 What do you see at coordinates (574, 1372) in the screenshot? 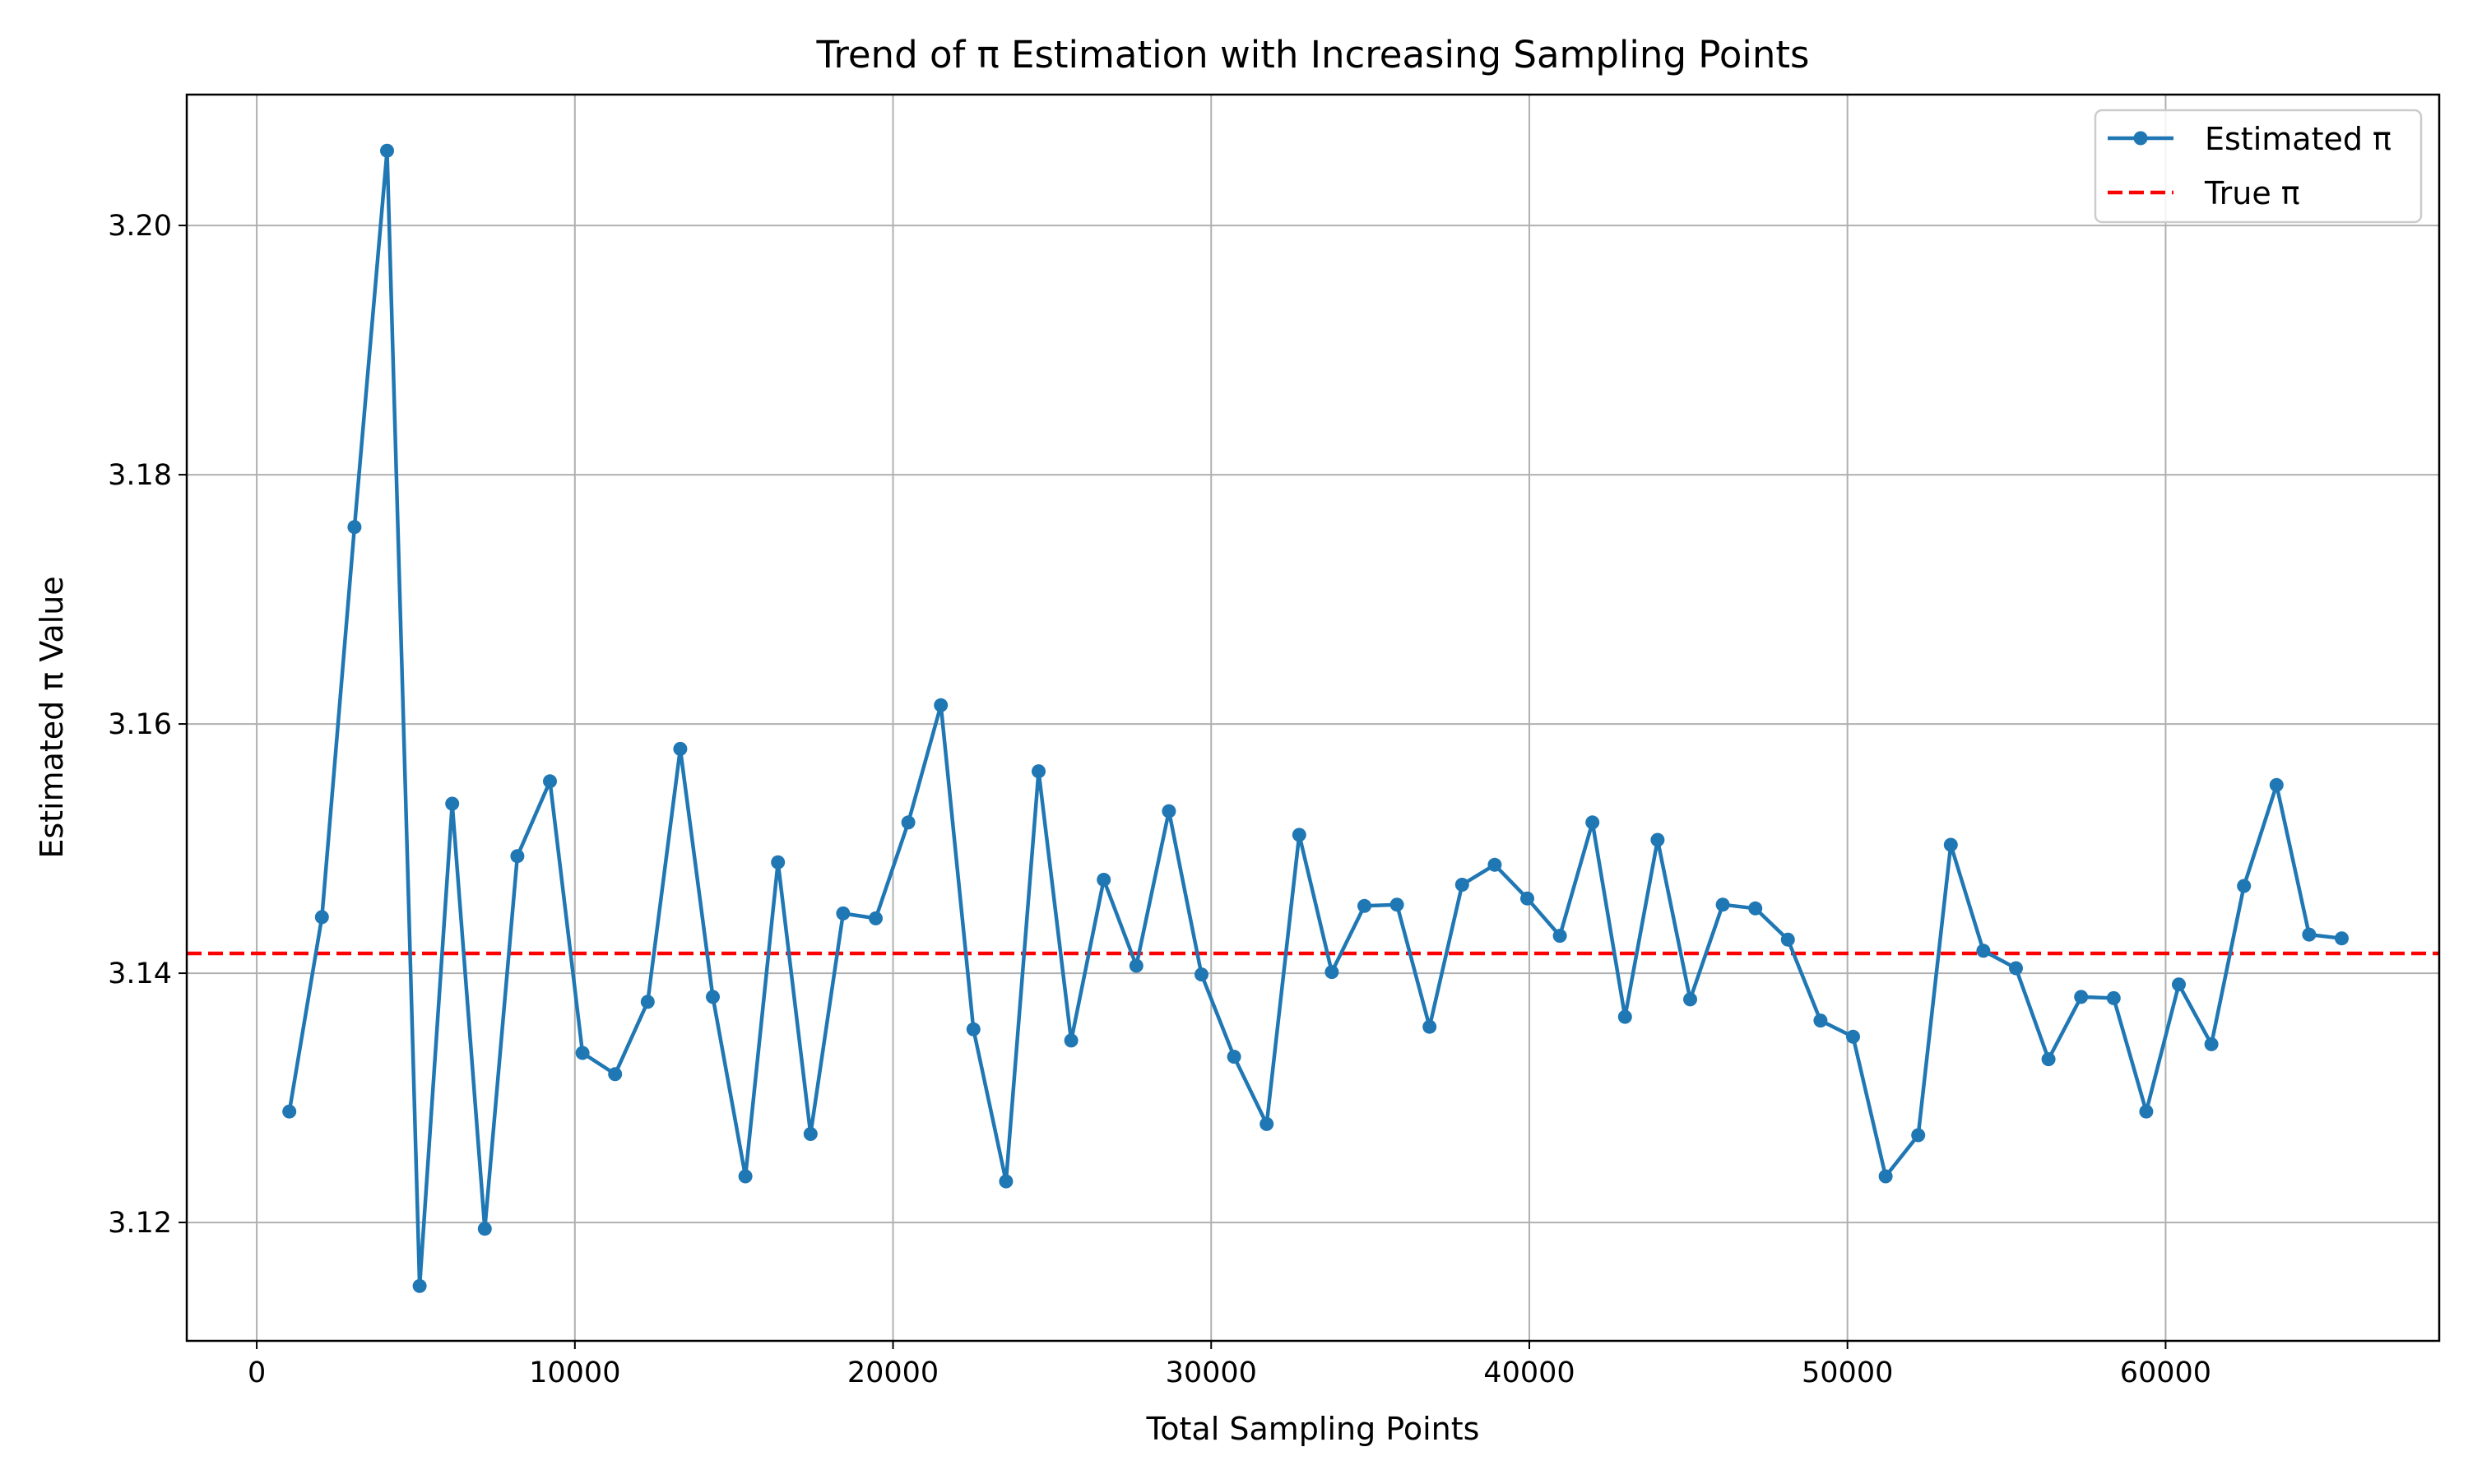
I see `x-tick-label: 10000` at bounding box center [574, 1372].